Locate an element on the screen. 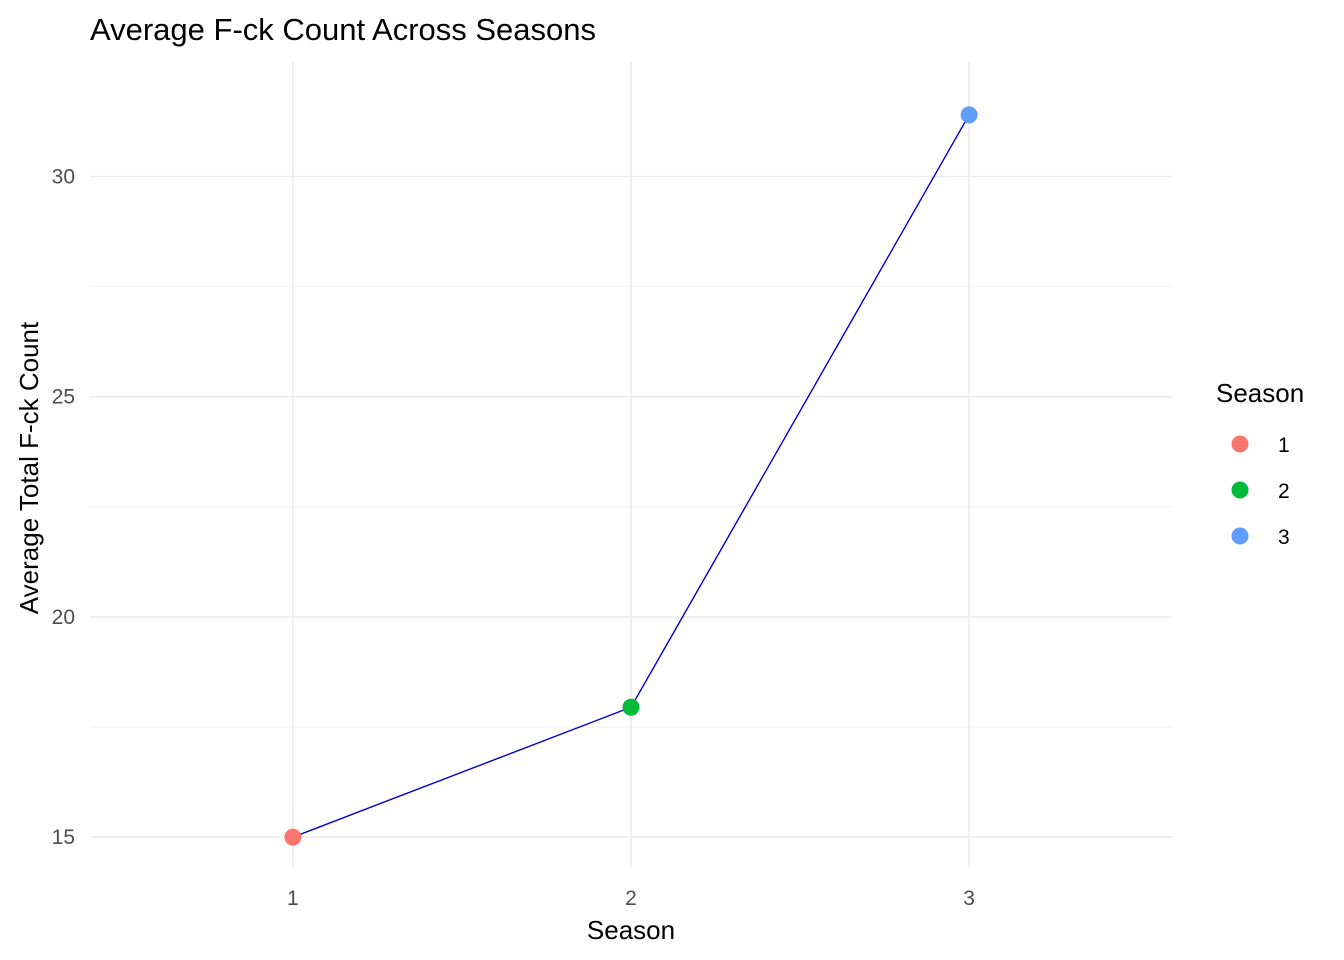  y-axis-title: Average Total F-ck Count is located at coordinates (29, 467).